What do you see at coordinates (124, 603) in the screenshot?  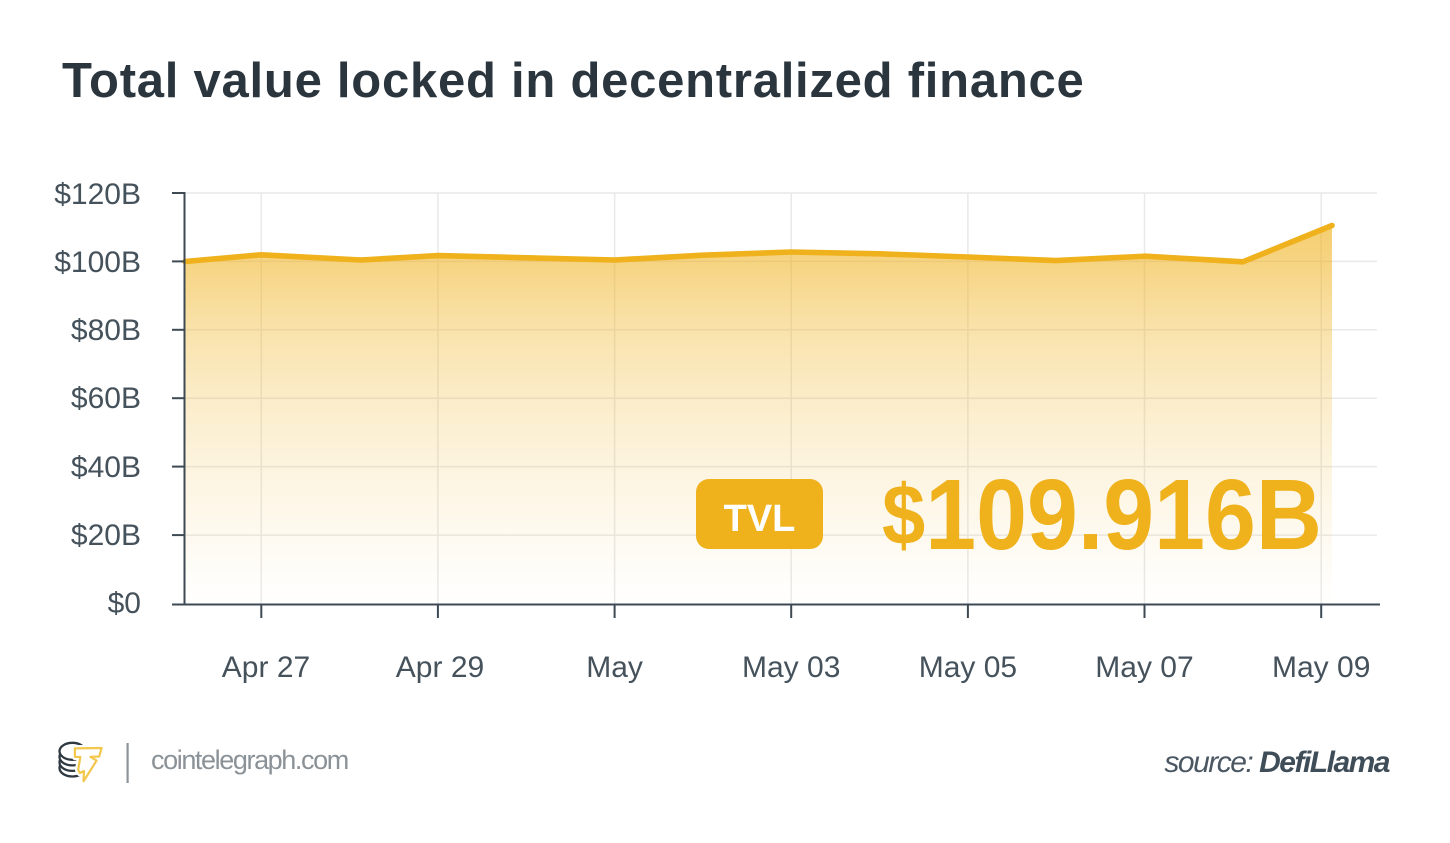 I see `svg-text: $0` at bounding box center [124, 603].